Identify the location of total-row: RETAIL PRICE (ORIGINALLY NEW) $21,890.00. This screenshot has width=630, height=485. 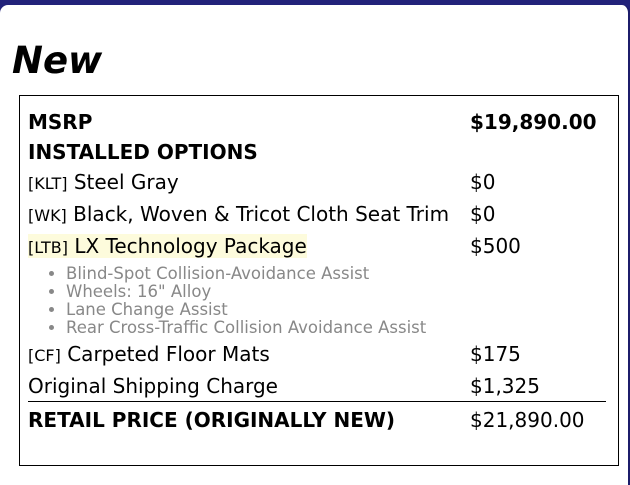
(317, 418).